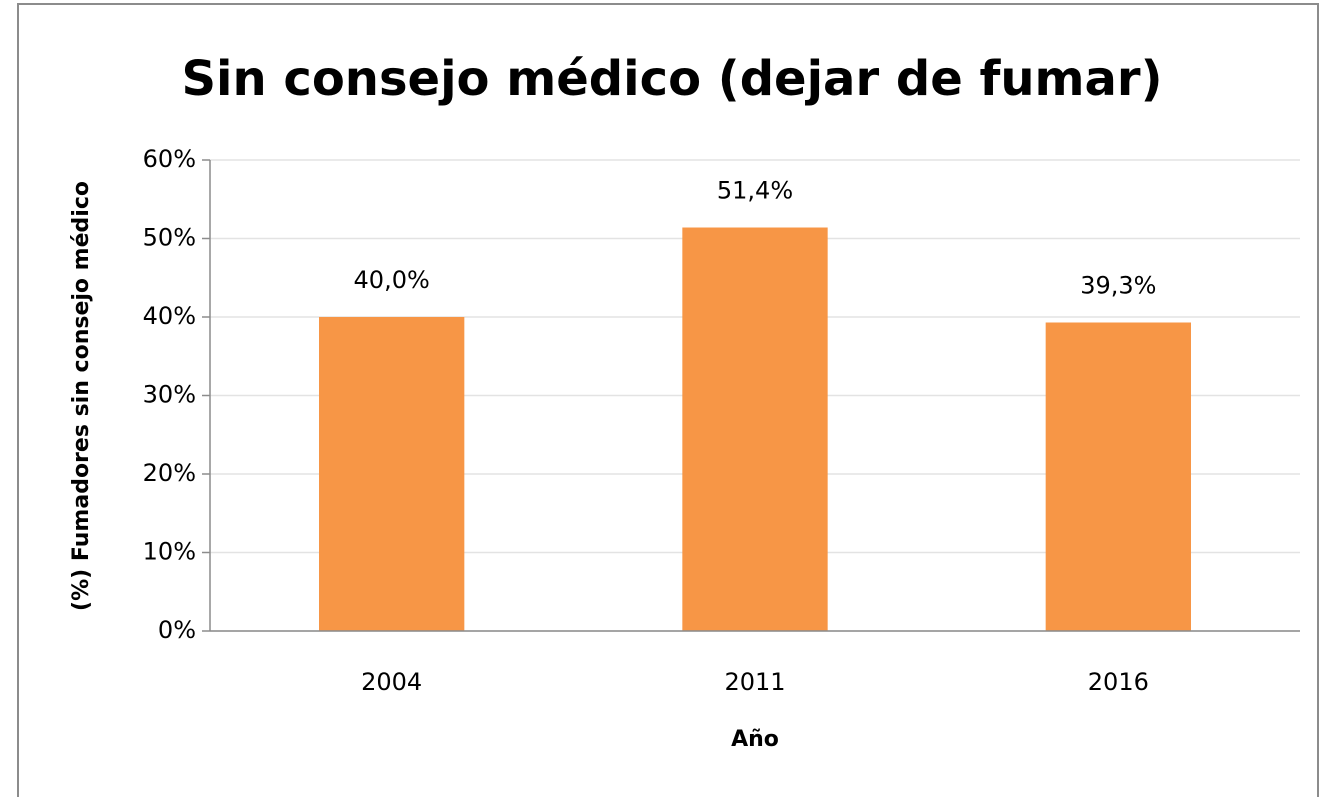 Image resolution: width=1326 pixels, height=797 pixels. I want to click on x-axis-label: Año, so click(755, 739).